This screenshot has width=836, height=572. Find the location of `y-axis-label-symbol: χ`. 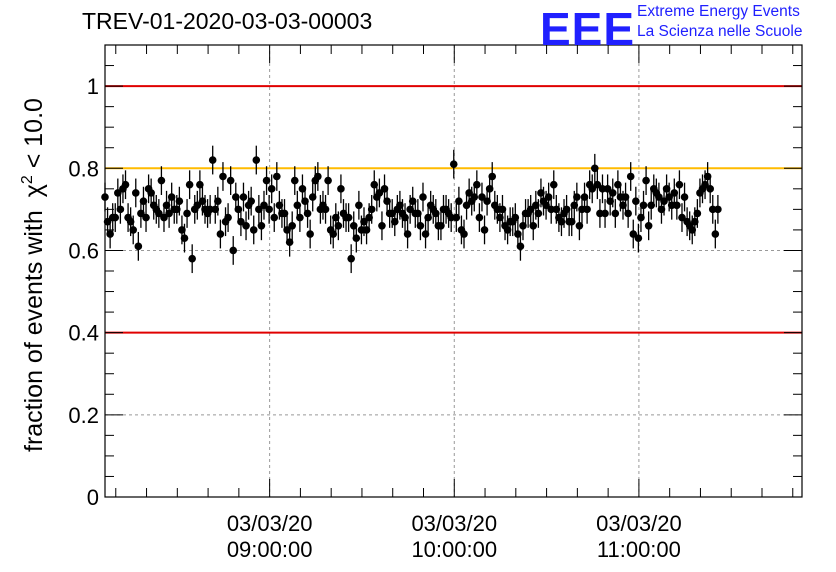

y-axis-label-symbol: χ is located at coordinates (34, 190).